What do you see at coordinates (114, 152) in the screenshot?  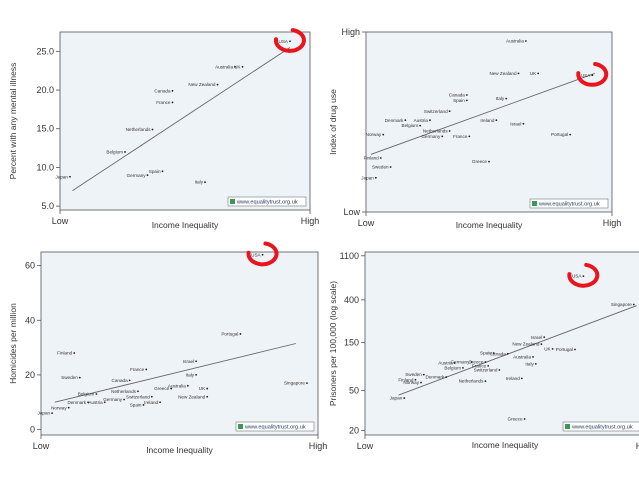 I see `point-label: Belgium` at bounding box center [114, 152].